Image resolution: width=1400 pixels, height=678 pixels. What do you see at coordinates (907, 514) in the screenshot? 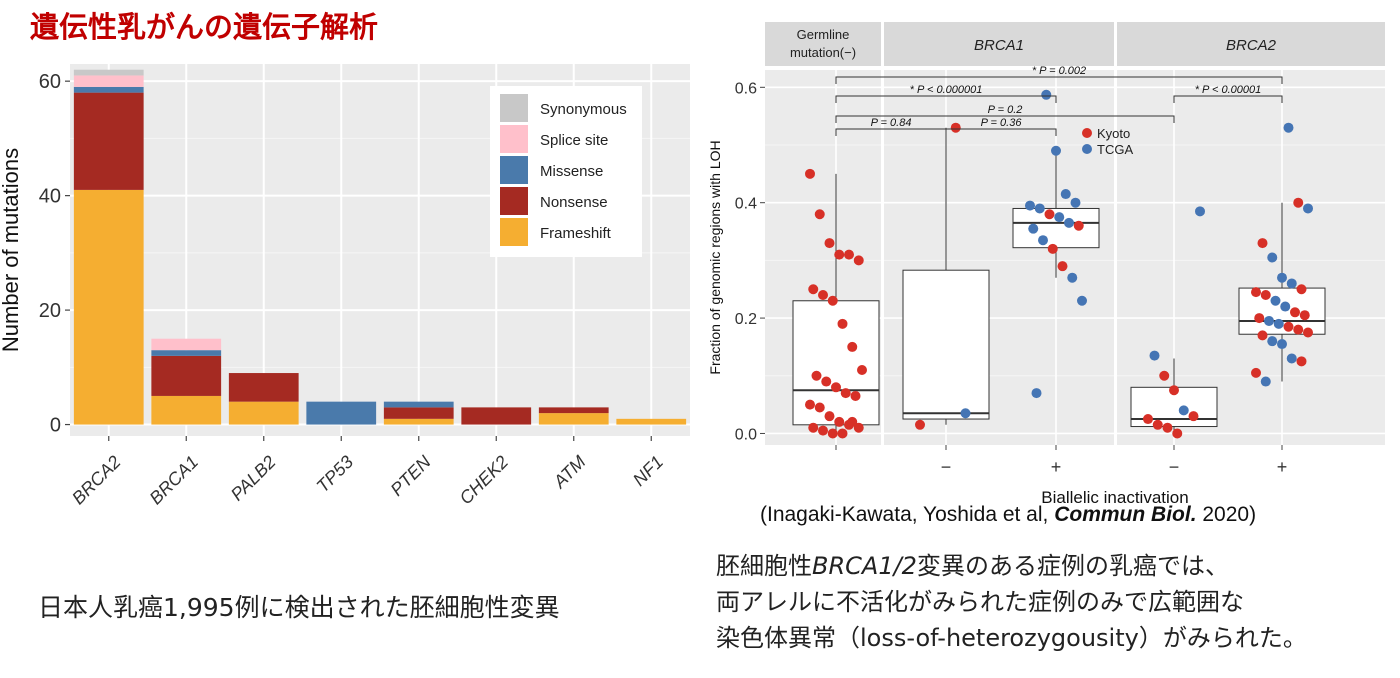
I see `citation-pre: (Inagaki-Kawata, Yoshida et al,` at bounding box center [907, 514].